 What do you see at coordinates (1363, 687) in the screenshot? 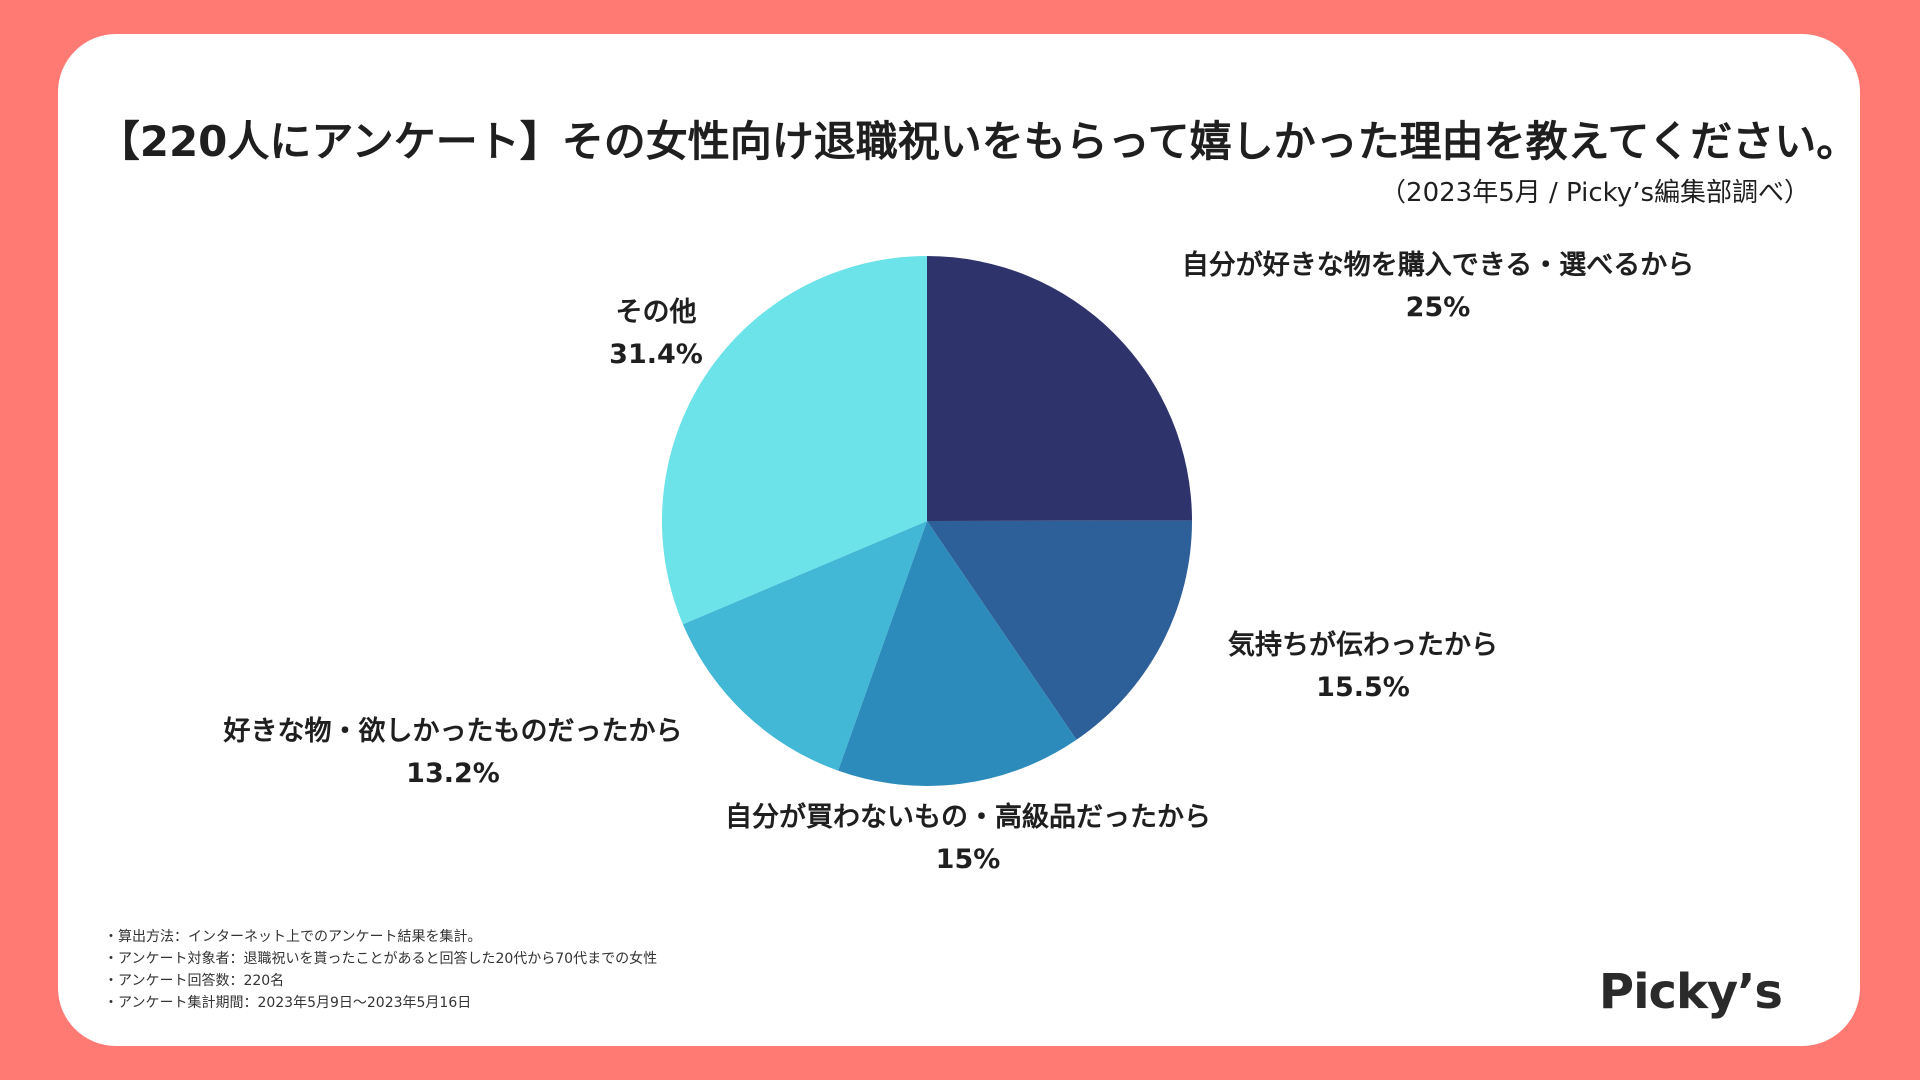
I see `slice-value-label-1: 15.5%` at bounding box center [1363, 687].